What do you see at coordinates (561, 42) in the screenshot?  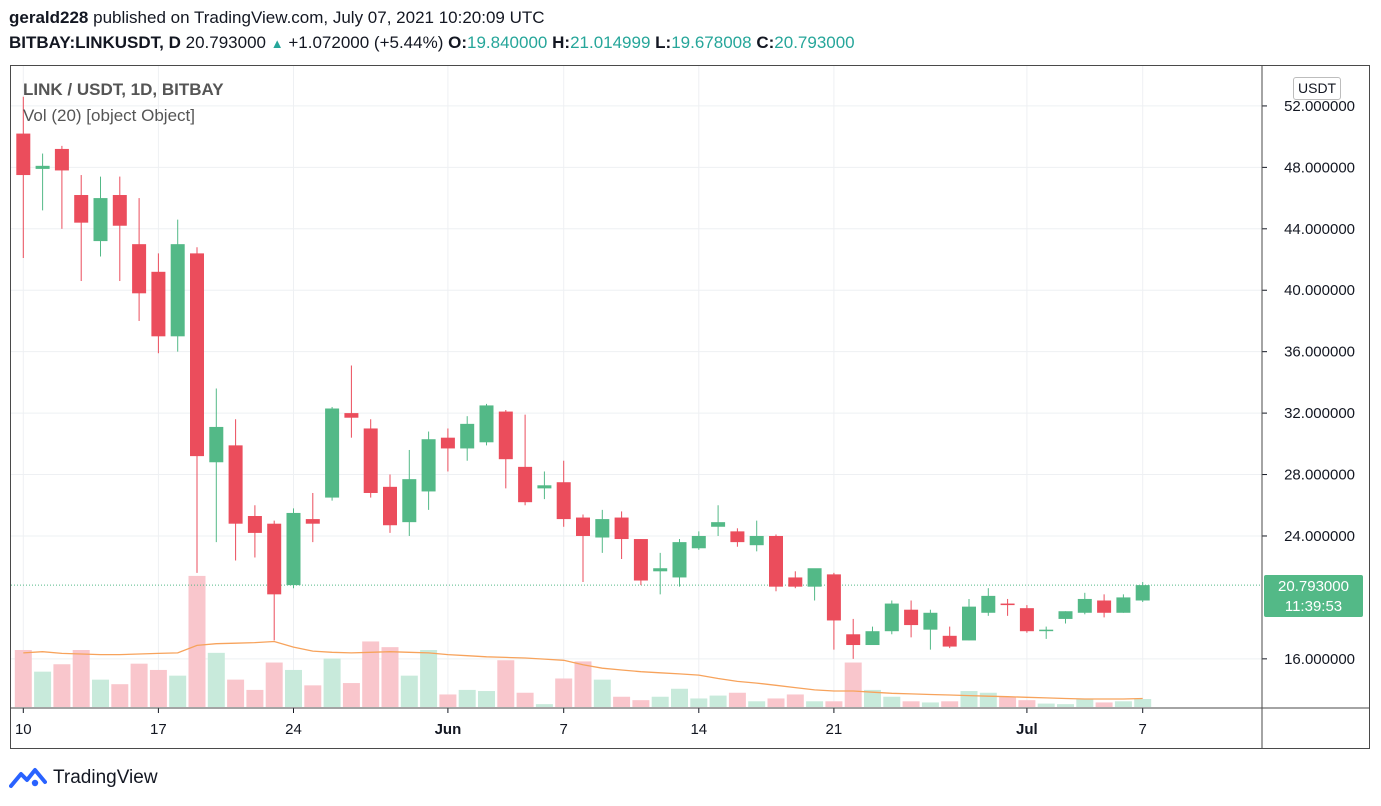 I see `high-label: H:` at bounding box center [561, 42].